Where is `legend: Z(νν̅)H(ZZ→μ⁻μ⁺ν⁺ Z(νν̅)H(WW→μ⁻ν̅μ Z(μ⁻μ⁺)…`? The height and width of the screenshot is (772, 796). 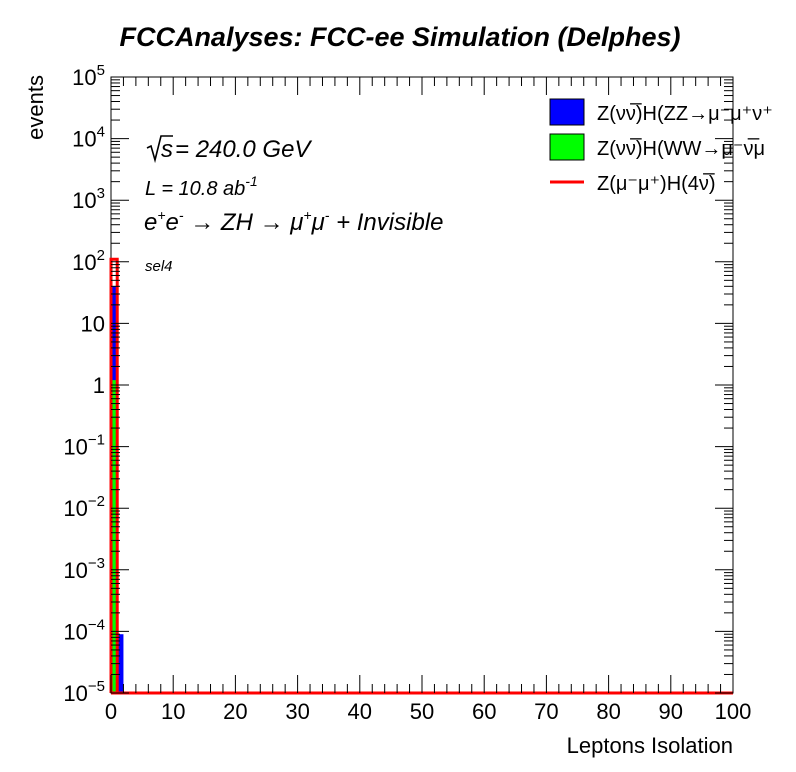 legend: Z(νν̅)H(ZZ→μ⁻μ⁺ν⁺ Z(νν̅)H(WW→μ⁻ν̅μ Z(μ⁻μ⁺)… is located at coordinates (661, 146).